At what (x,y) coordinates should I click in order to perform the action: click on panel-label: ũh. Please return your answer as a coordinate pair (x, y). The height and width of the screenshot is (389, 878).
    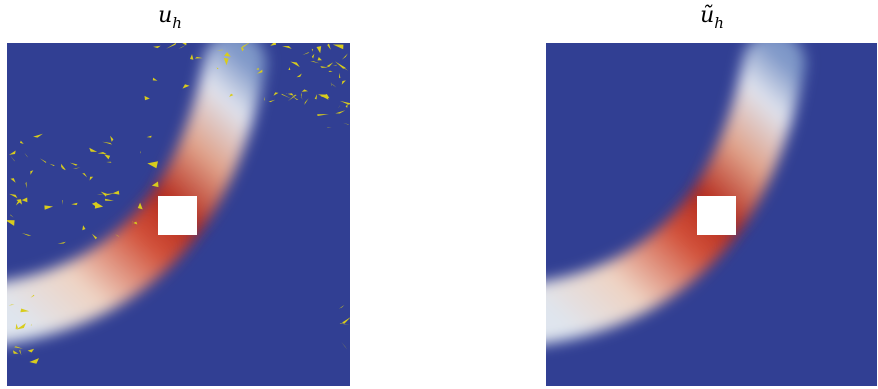
    Looking at the image, I should click on (712, 17).